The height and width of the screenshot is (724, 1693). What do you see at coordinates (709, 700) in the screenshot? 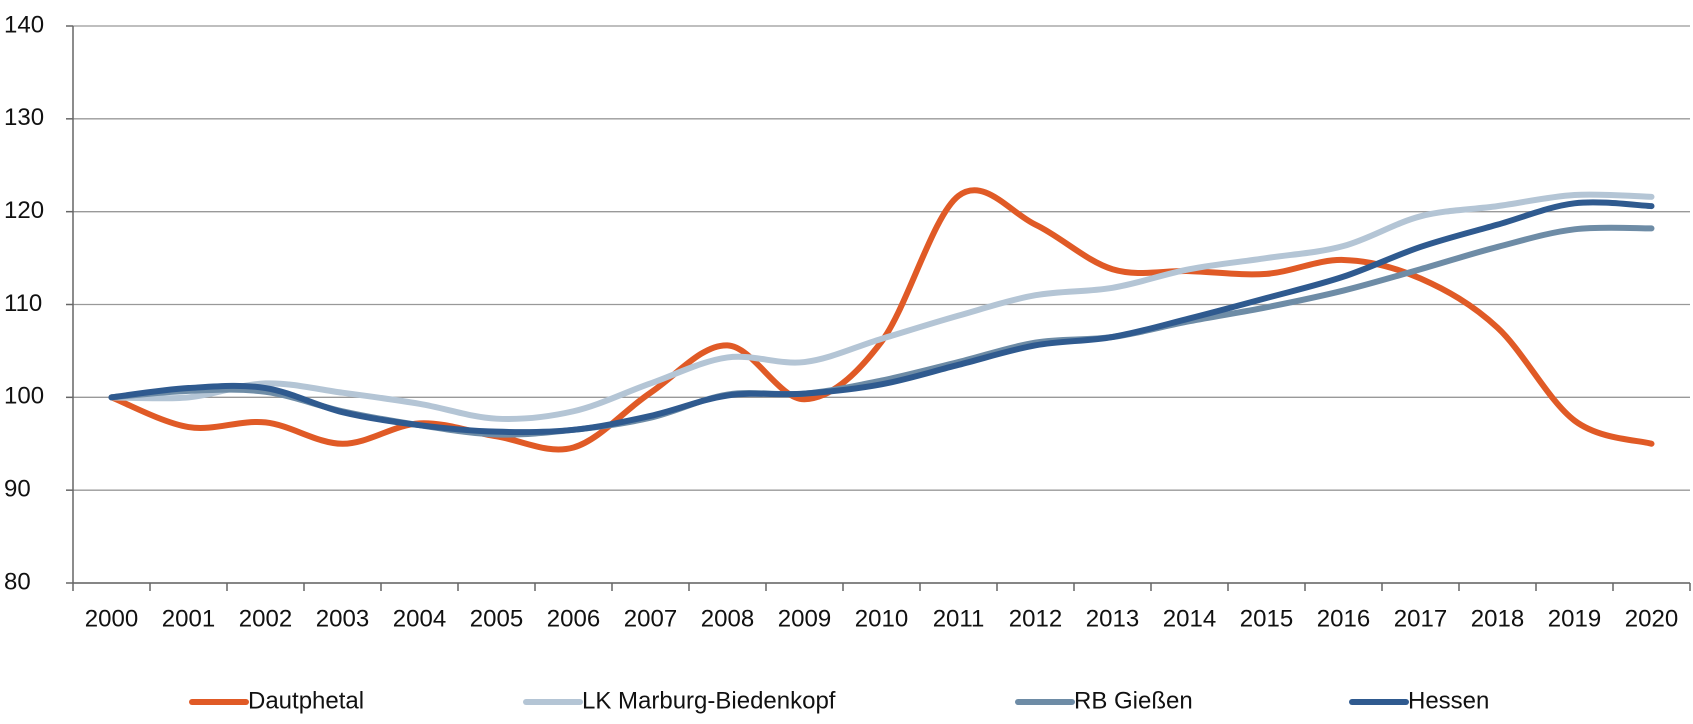
I see `legend-label: LK Marburg-Biedenkopf` at bounding box center [709, 700].